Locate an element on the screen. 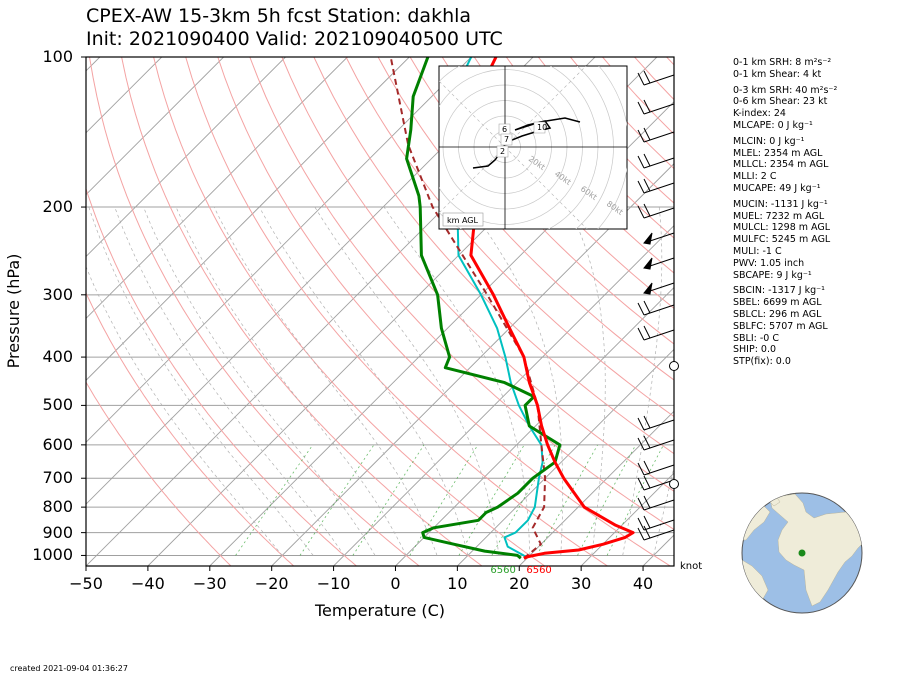 This screenshot has height=675, width=906. stat-line: SBLI: -0 C is located at coordinates (756, 338).